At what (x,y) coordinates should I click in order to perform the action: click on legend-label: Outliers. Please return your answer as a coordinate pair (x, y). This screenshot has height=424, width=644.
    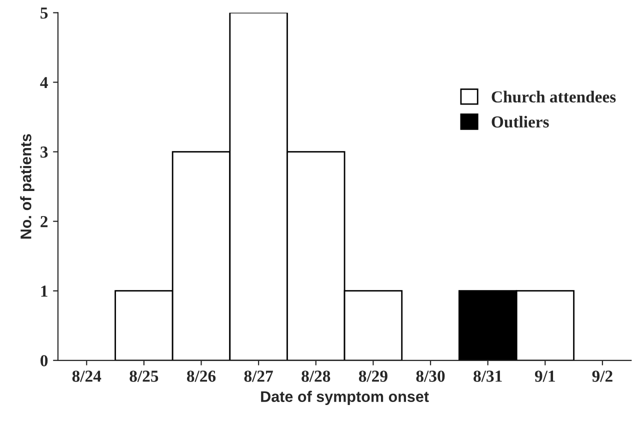
    Looking at the image, I should click on (520, 122).